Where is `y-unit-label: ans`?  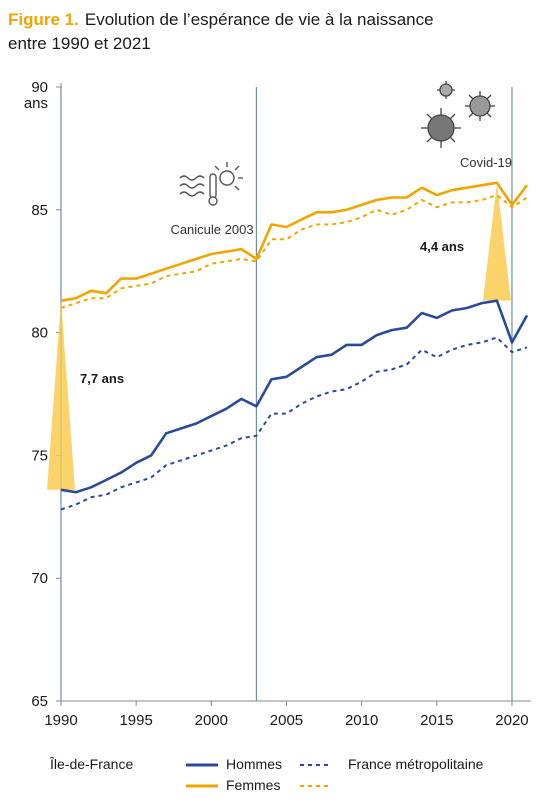
y-unit-label: ans is located at coordinates (36, 103).